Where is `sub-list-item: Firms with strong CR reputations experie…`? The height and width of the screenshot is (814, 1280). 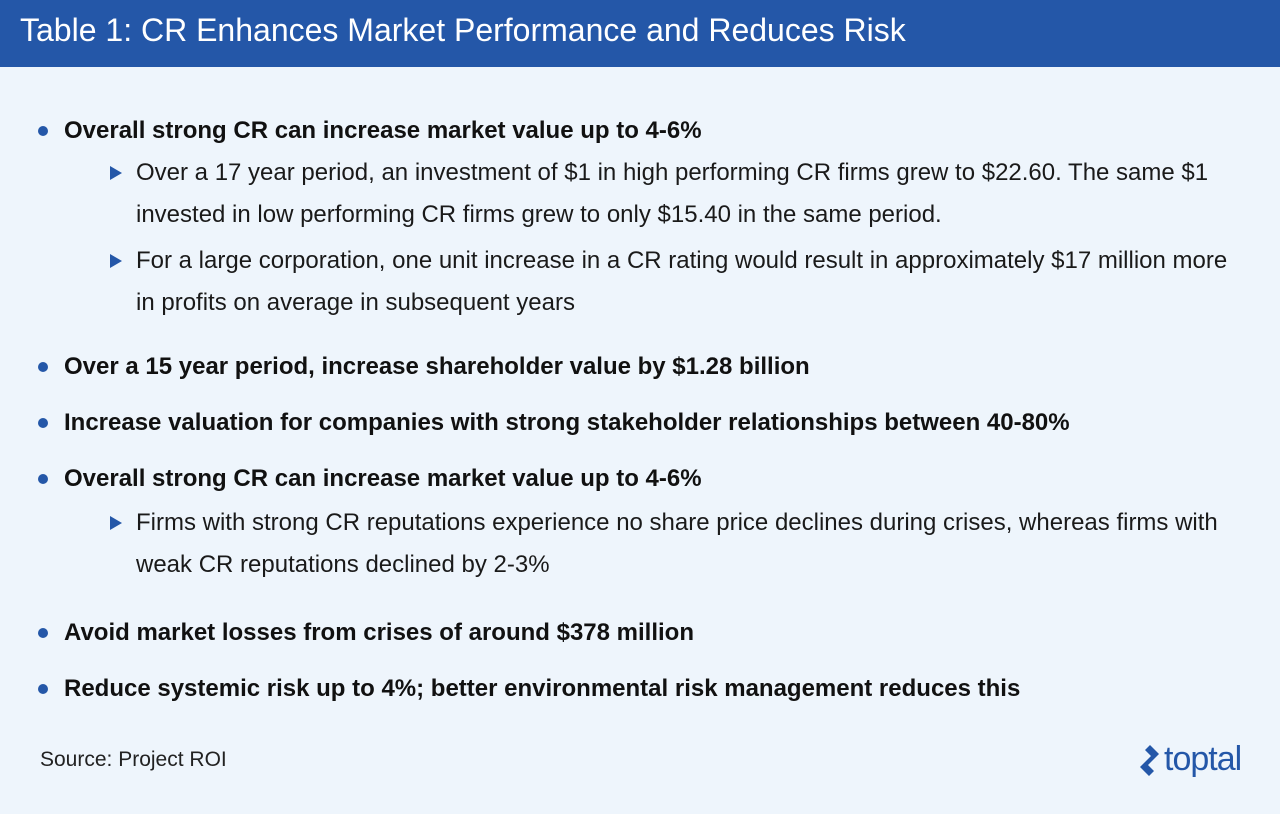
sub-list-item: Firms with strong CR reputations experie… is located at coordinates (670, 544).